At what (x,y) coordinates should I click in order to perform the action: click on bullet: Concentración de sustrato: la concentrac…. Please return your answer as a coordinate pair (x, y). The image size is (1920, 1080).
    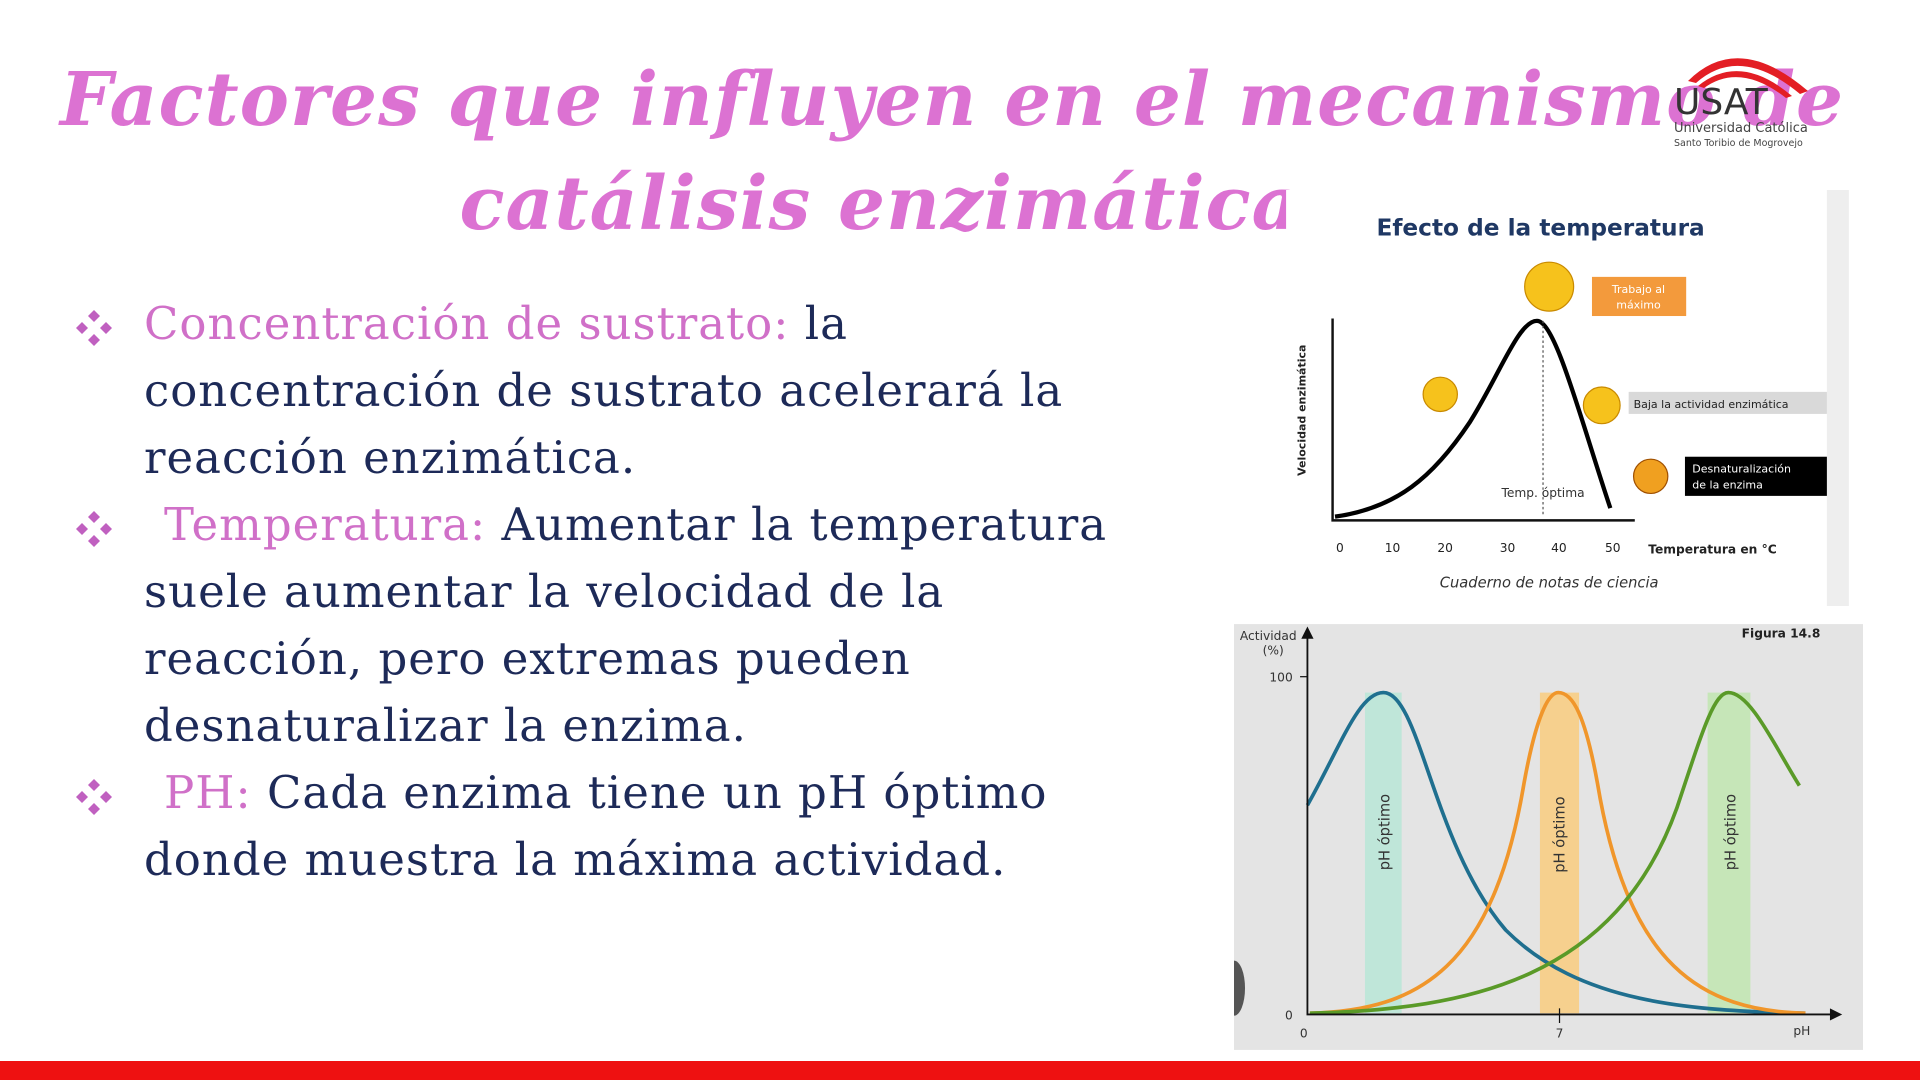
    Looking at the image, I should click on (610, 390).